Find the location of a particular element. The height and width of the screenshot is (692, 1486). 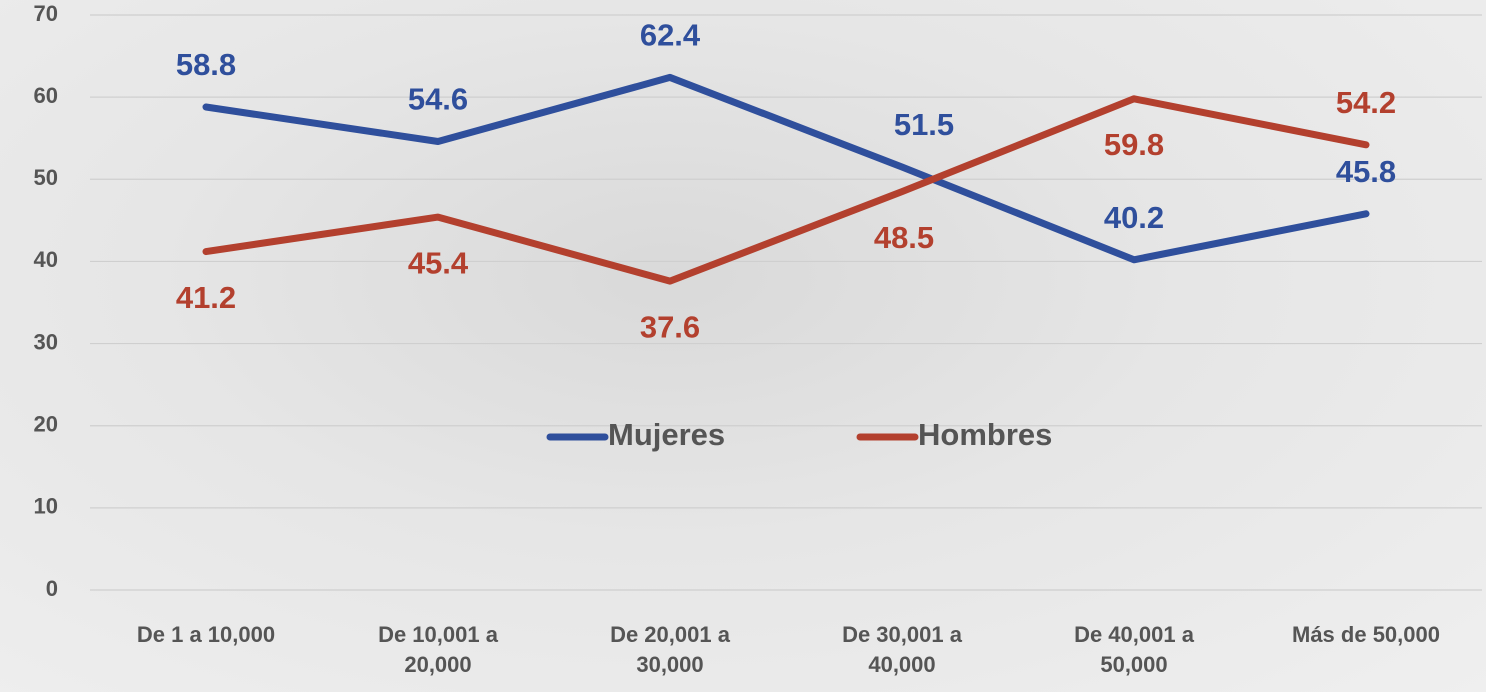

data-label: 59.8 is located at coordinates (1134, 144).